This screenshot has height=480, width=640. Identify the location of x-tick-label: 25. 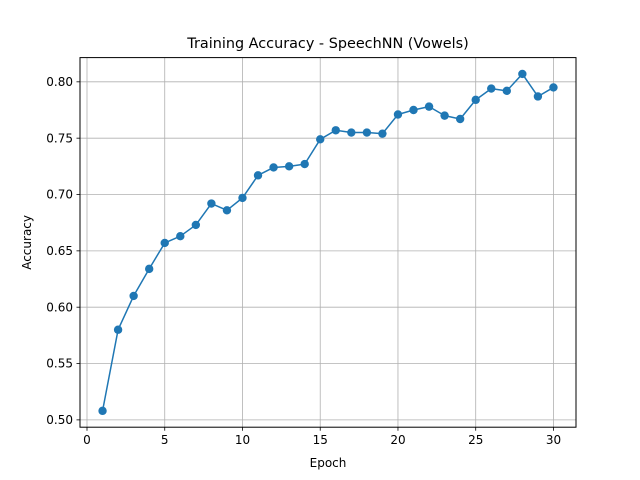
(475, 440).